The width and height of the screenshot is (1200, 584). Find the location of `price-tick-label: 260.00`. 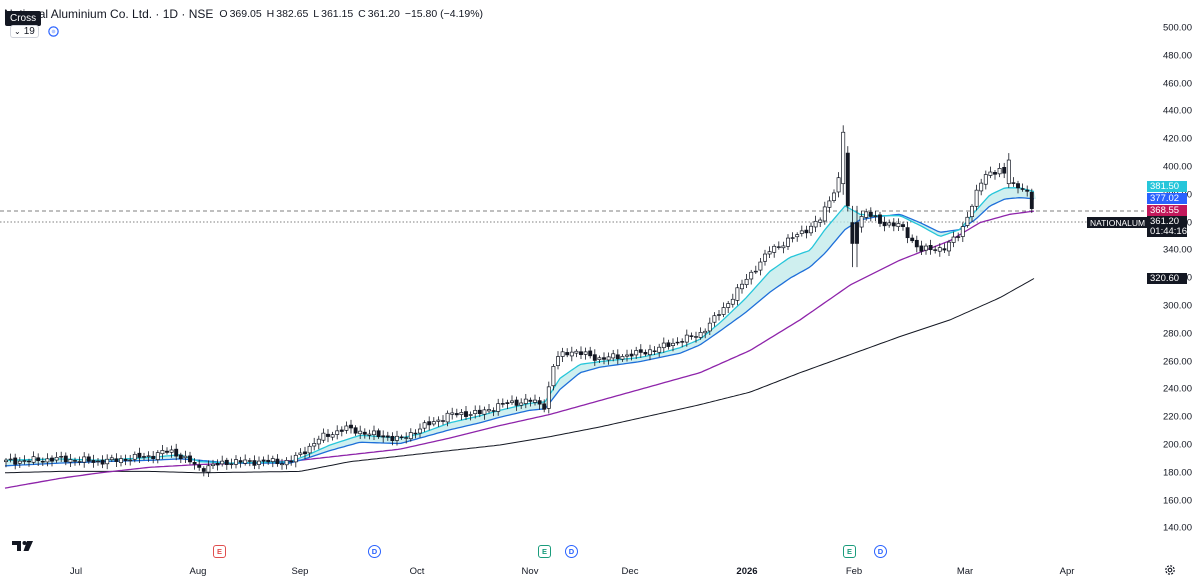

price-tick-label: 260.00 is located at coordinates (1177, 362).